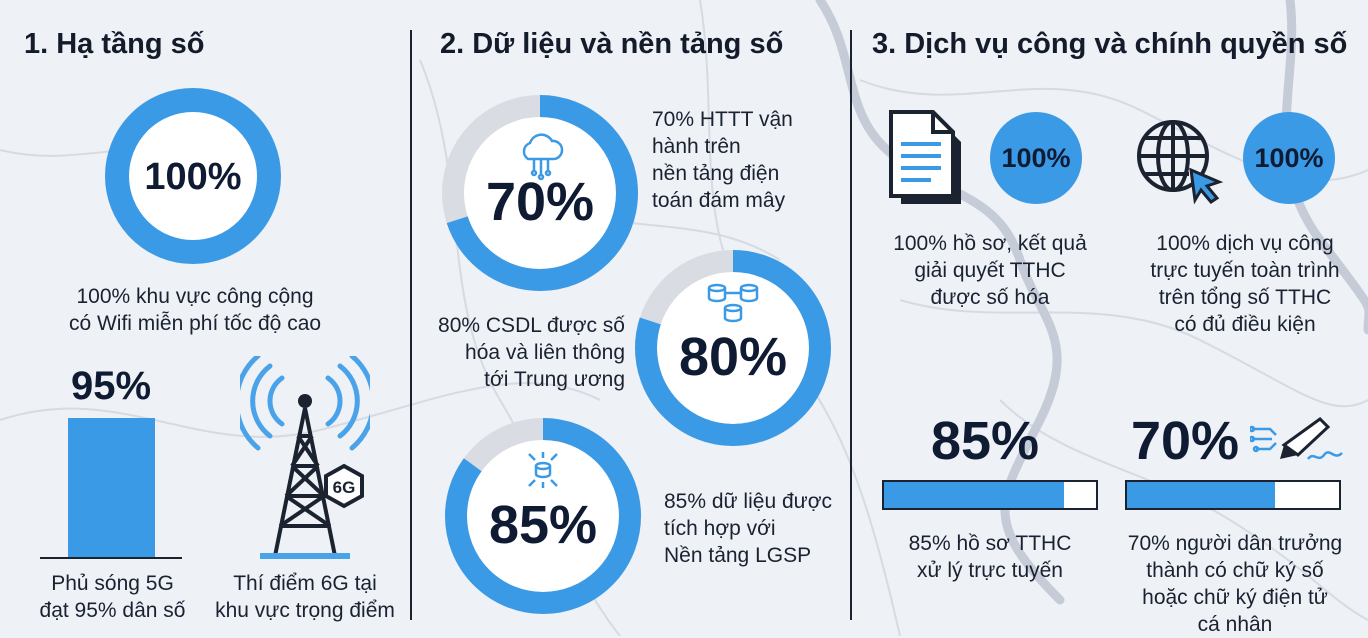  What do you see at coordinates (531, 325) in the screenshot?
I see `database-caption-line1: 80% CSDL được số` at bounding box center [531, 325].